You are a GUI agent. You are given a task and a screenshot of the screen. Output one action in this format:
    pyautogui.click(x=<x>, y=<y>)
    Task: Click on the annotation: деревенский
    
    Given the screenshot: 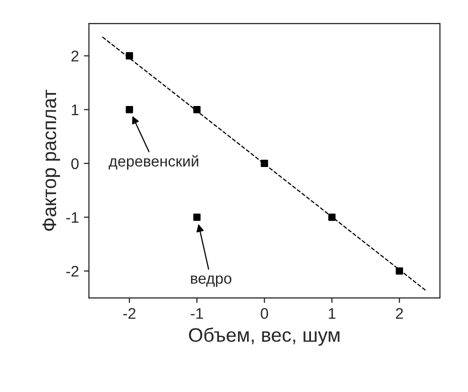 What is the action you would take?
    pyautogui.click(x=153, y=162)
    